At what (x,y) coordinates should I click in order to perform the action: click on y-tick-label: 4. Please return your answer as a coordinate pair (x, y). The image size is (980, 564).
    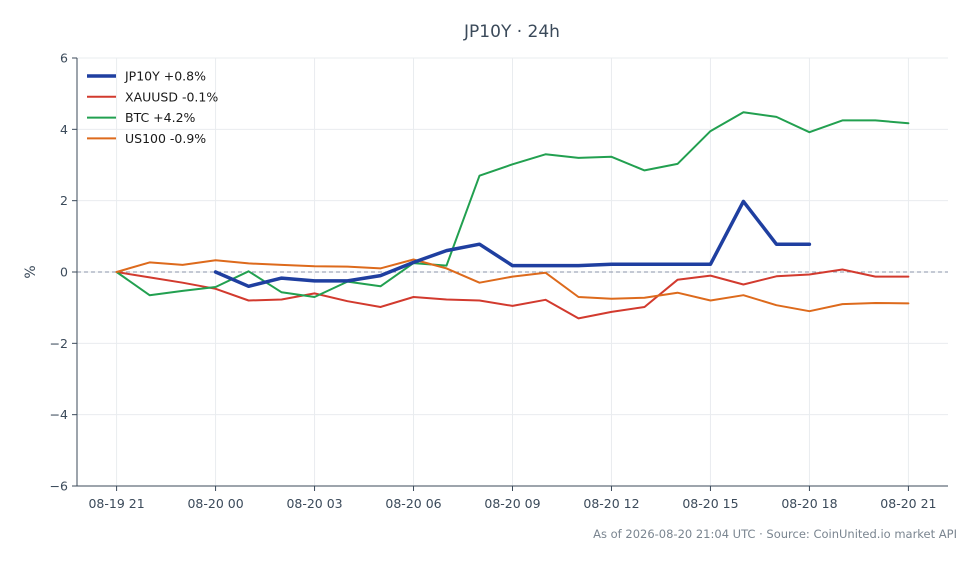
    Looking at the image, I should click on (64, 129).